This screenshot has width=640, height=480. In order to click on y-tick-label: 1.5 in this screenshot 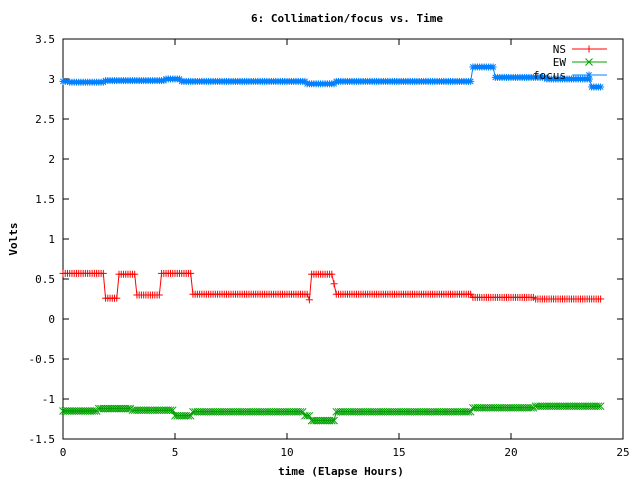, I will do `click(45, 199)`.